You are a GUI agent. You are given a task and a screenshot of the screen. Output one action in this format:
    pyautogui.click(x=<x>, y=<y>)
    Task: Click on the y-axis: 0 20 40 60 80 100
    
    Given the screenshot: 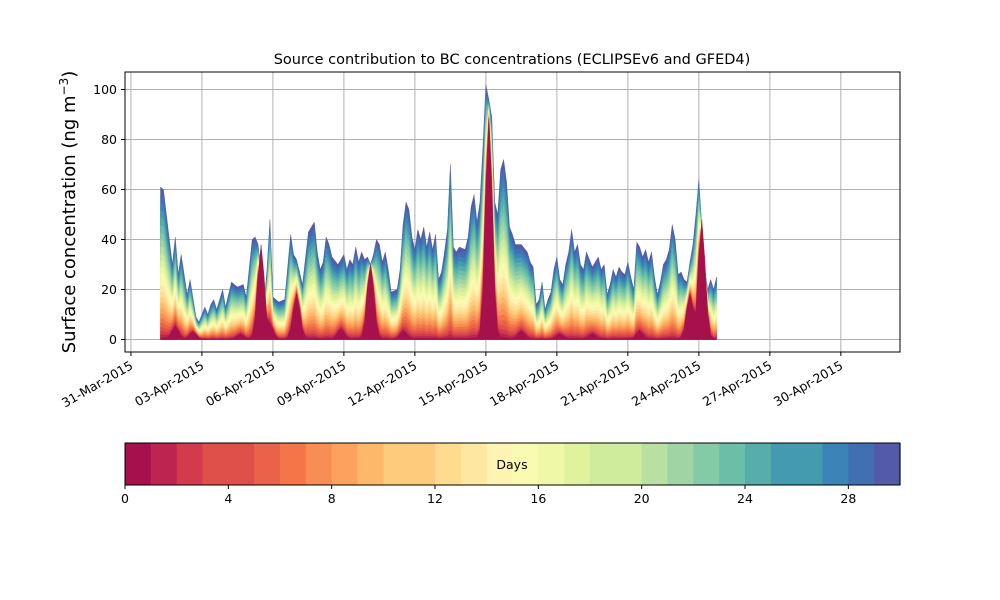 What is the action you would take?
    pyautogui.click(x=109, y=214)
    